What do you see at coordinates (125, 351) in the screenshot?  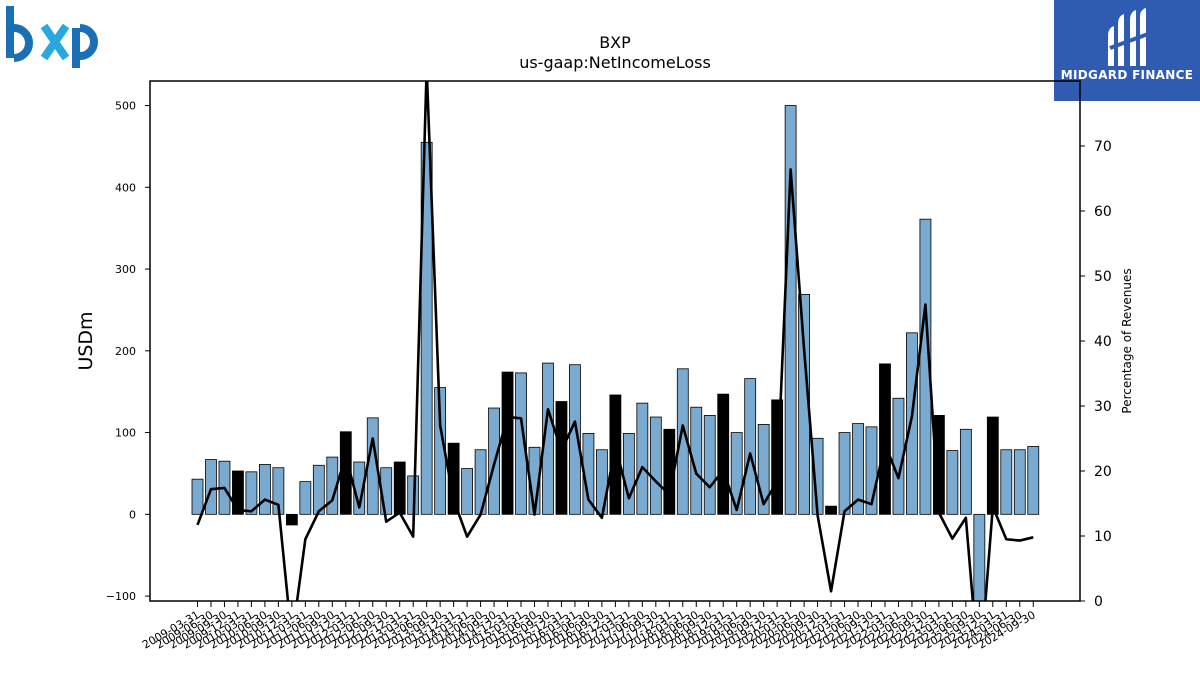 I see `y-tick-label: 200` at bounding box center [125, 351].